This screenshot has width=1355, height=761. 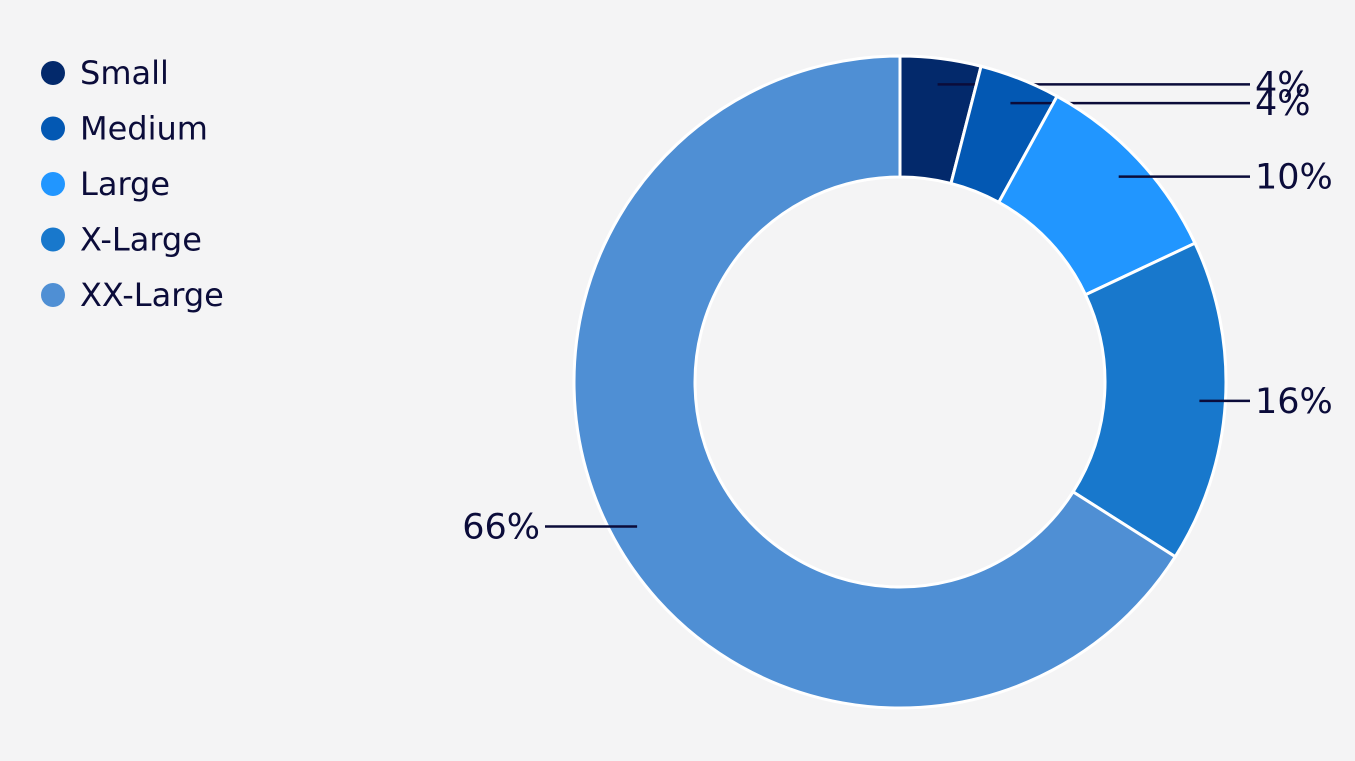 What do you see at coordinates (501, 528) in the screenshot?
I see `data-label: 66%` at bounding box center [501, 528].